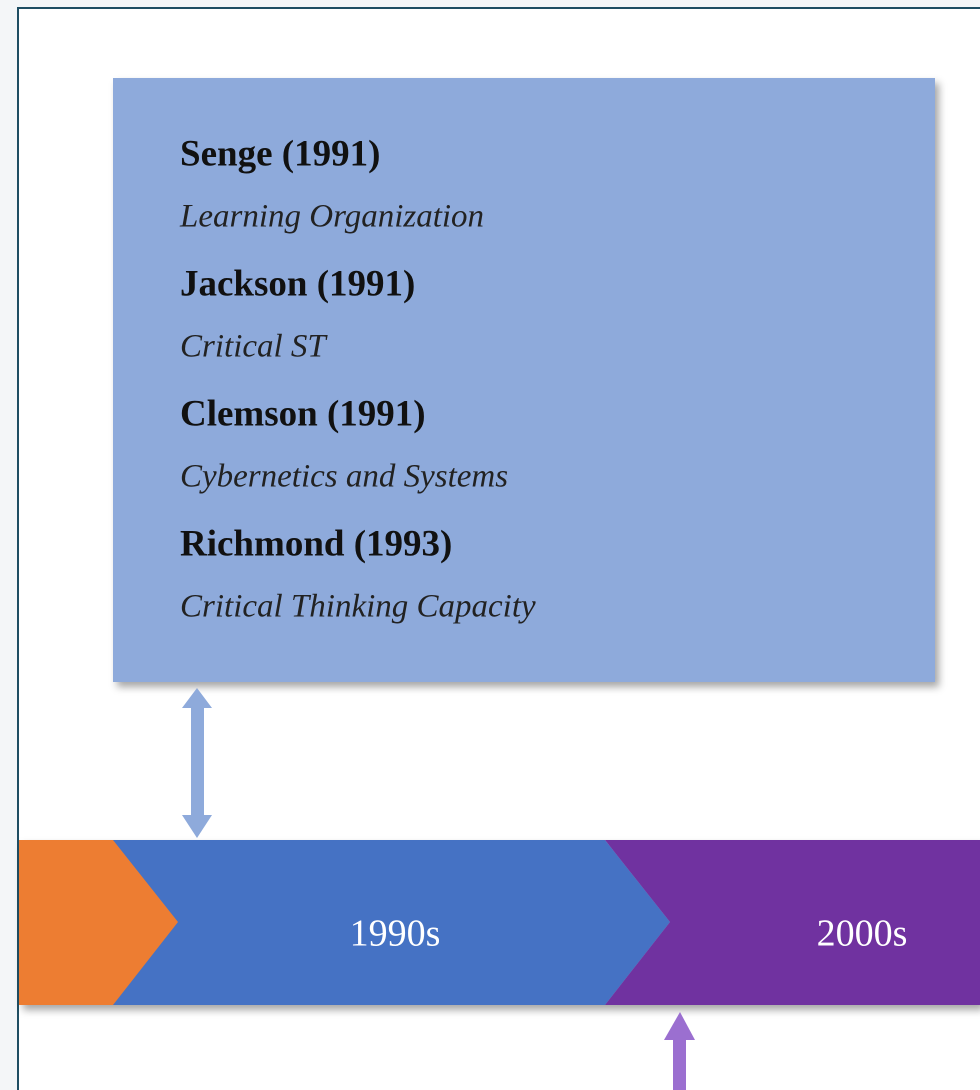 This screenshot has width=980, height=1090. What do you see at coordinates (102, 922) in the screenshot?
I see `segment-orange` at bounding box center [102, 922].